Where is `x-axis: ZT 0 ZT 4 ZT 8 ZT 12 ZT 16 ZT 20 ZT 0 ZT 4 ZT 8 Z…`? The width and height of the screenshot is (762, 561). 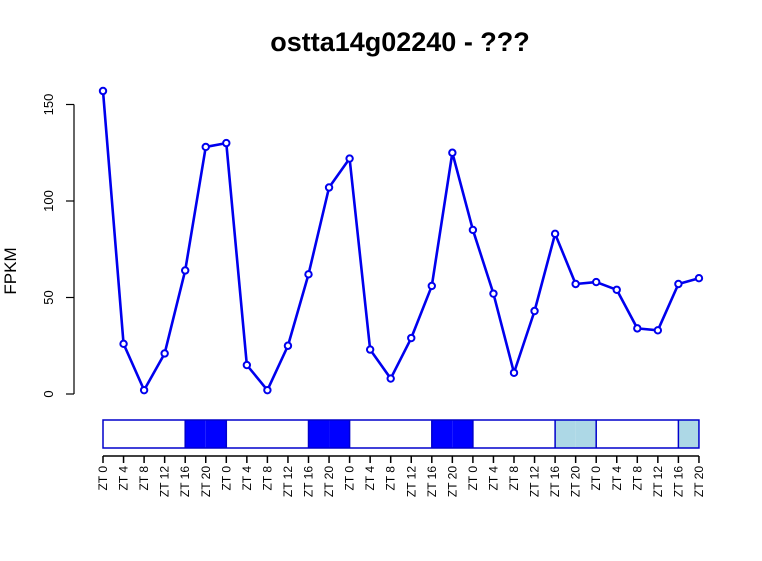 x-axis: ZT 0 ZT 4 ZT 8 ZT 12 ZT 16 ZT 20 ZT 0 ZT 4 ZT 8 Z… is located at coordinates (401, 476).